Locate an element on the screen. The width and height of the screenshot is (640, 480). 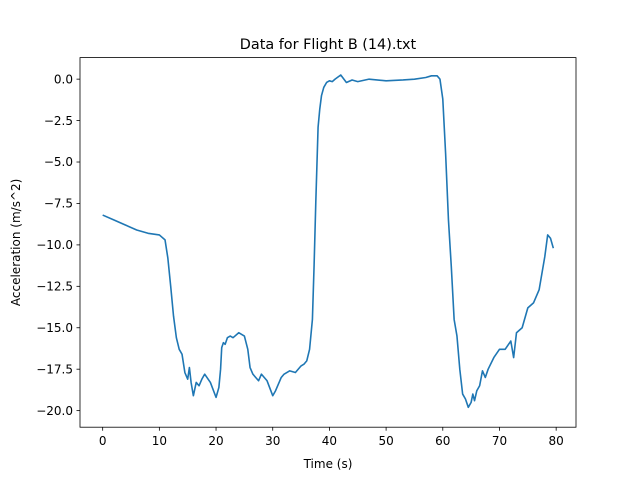
x-axis: 0 10 20 30 40 50 60 70 80 is located at coordinates (331, 437).